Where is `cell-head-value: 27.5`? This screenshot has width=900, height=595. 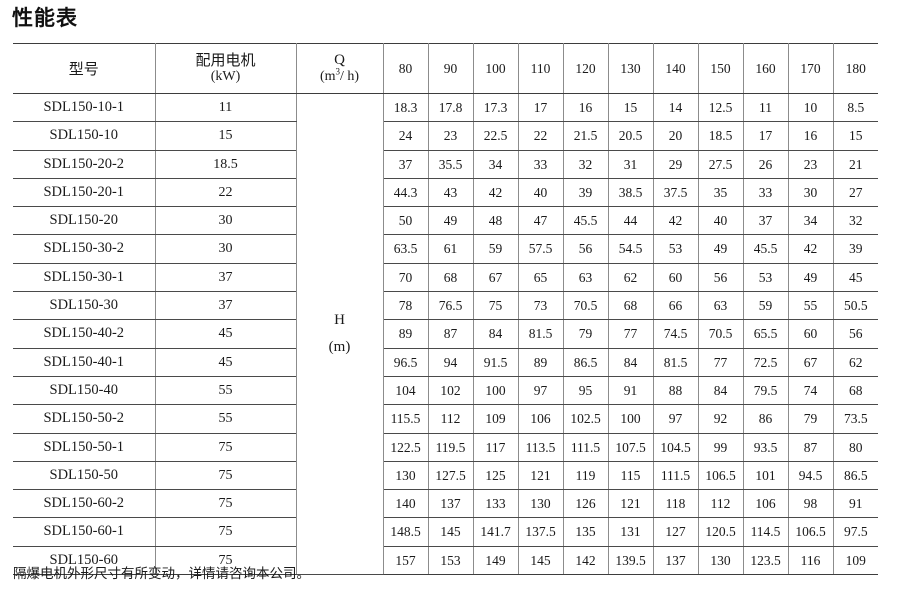 cell-head-value: 27.5 is located at coordinates (720, 164).